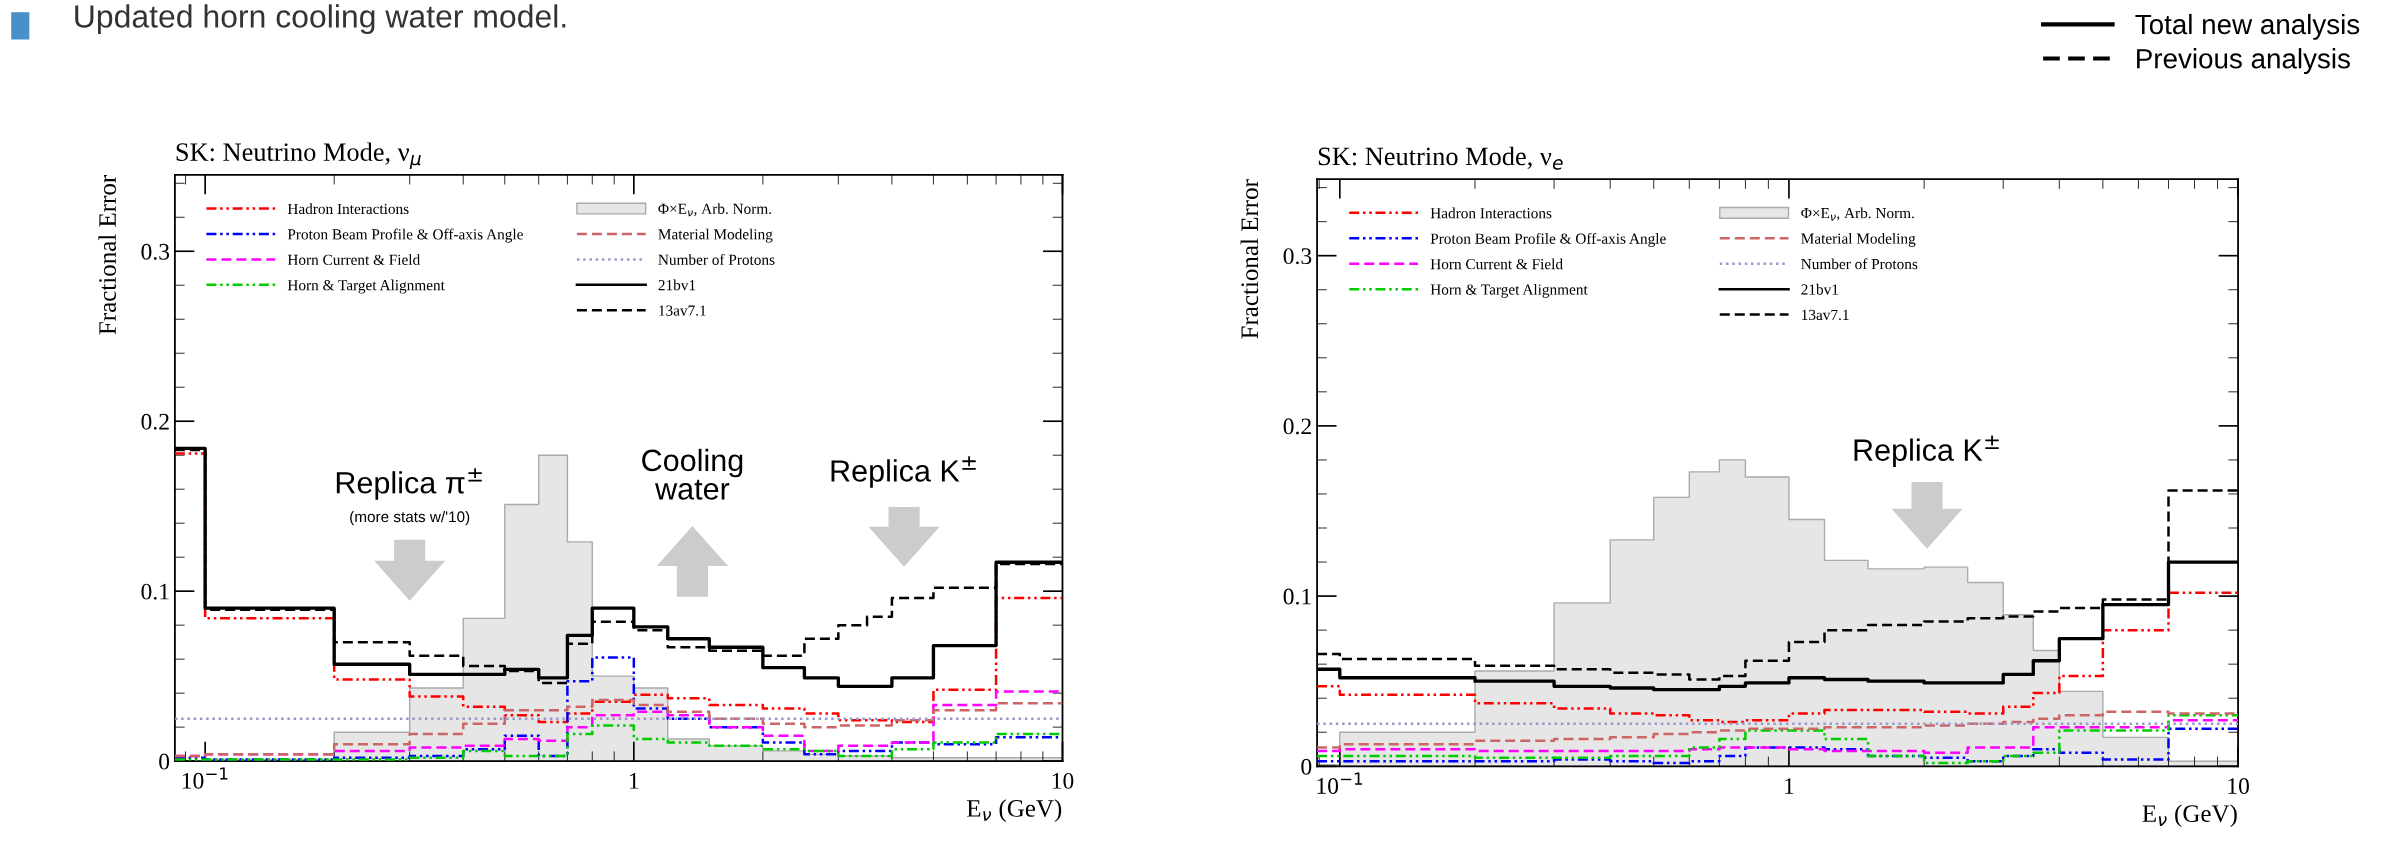  Describe the element at coordinates (320, 19) in the screenshot. I see `text: Updated horn cooling water model.` at that location.